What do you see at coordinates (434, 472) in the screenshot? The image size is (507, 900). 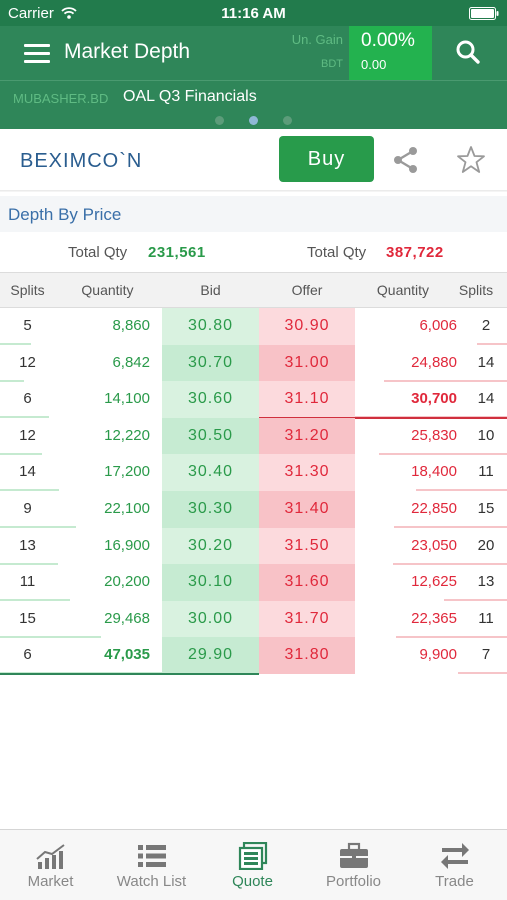 I see `offer-quantity: 18,400` at bounding box center [434, 472].